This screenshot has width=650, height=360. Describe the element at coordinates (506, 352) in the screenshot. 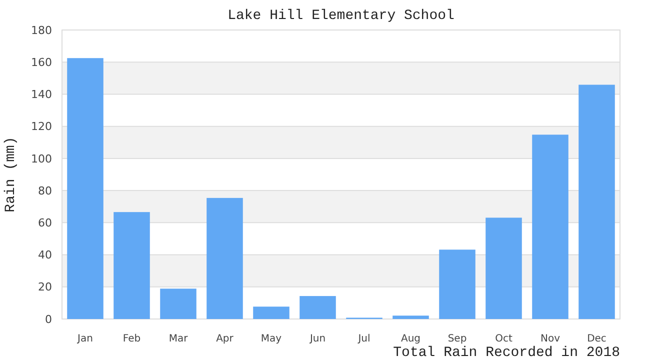

I see `x-axis-title: Total Rain Recorded in 2018` at that location.